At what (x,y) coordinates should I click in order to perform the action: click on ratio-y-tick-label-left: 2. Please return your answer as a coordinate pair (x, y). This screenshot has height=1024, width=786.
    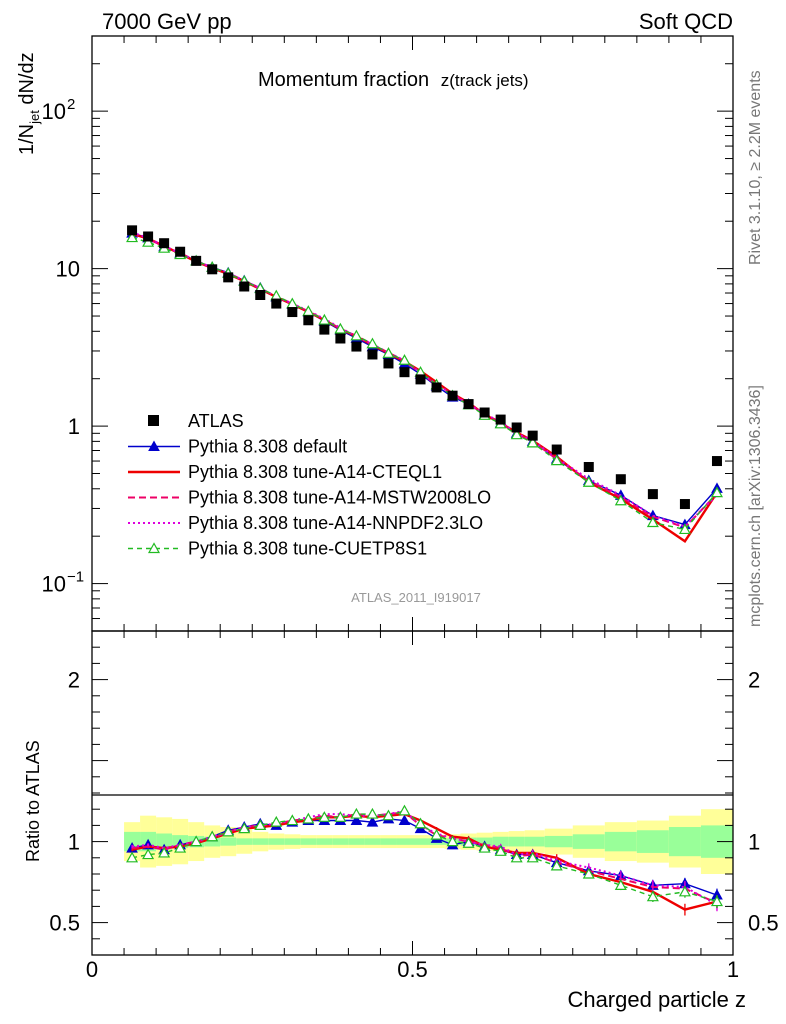
    Looking at the image, I should click on (74, 680).